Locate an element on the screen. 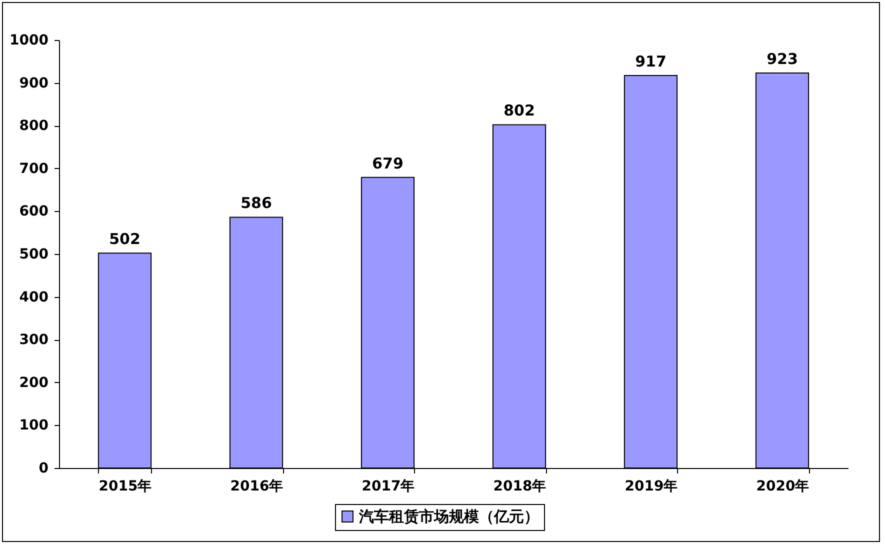 Image resolution: width=885 pixels, height=546 pixels. data-label: 923 is located at coordinates (782, 59).